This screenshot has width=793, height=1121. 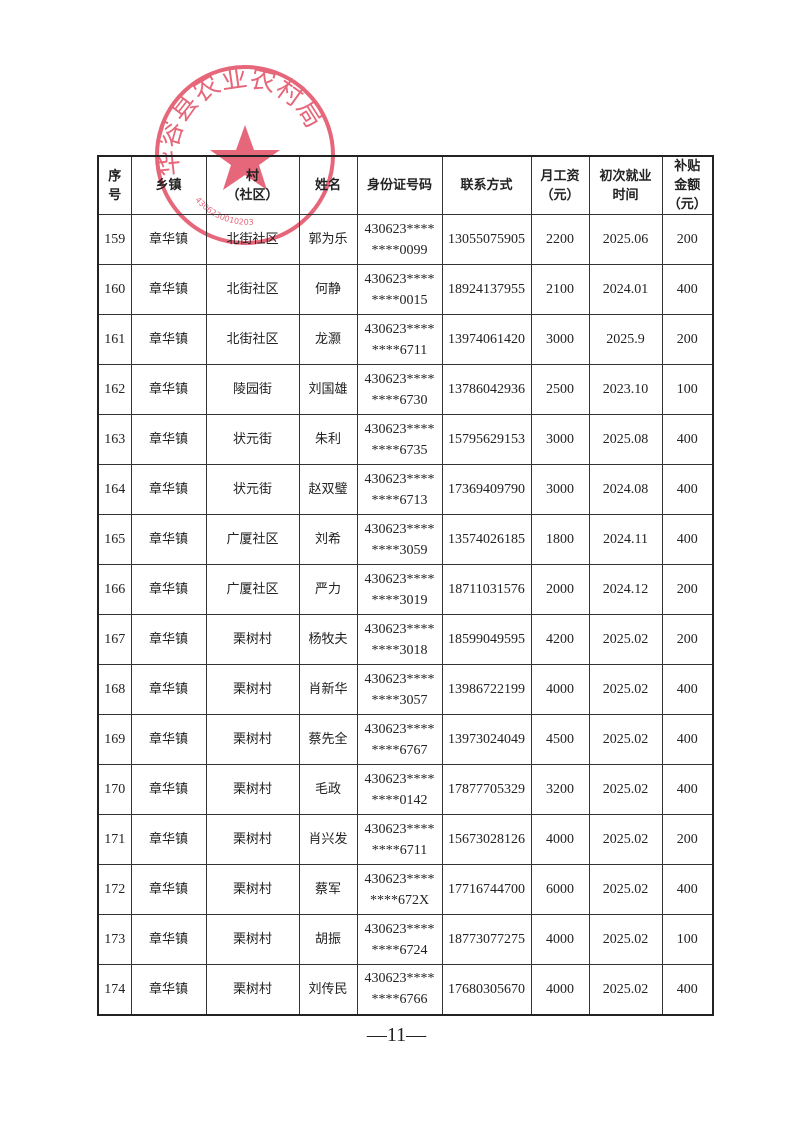 What do you see at coordinates (328, 989) in the screenshot?
I see `table-cell: 刘传民` at bounding box center [328, 989].